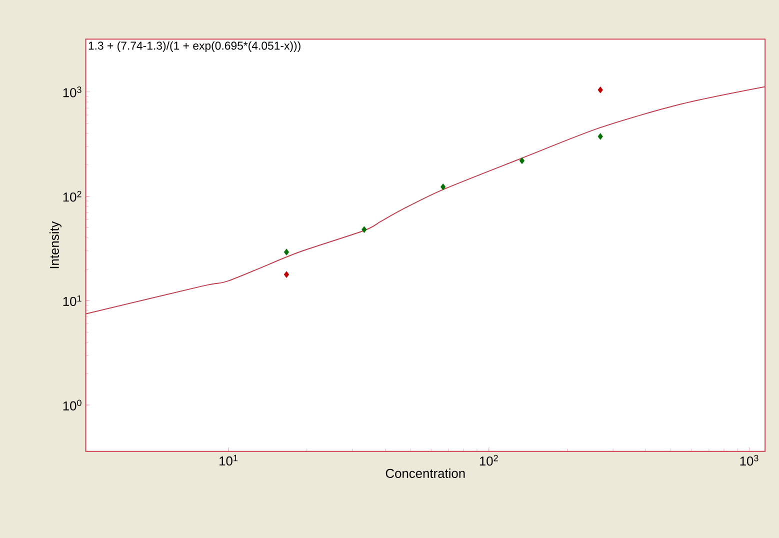 This screenshot has width=779, height=538. I want to click on y-axis-title: Intensity, so click(55, 244).